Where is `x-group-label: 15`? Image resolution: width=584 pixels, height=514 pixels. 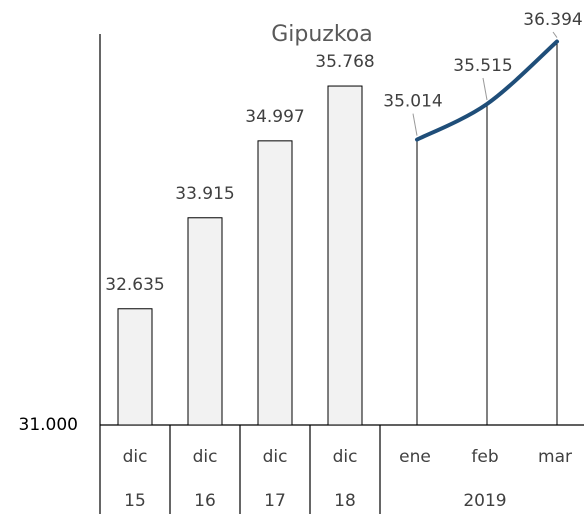 x-group-label: 15 is located at coordinates (135, 501).